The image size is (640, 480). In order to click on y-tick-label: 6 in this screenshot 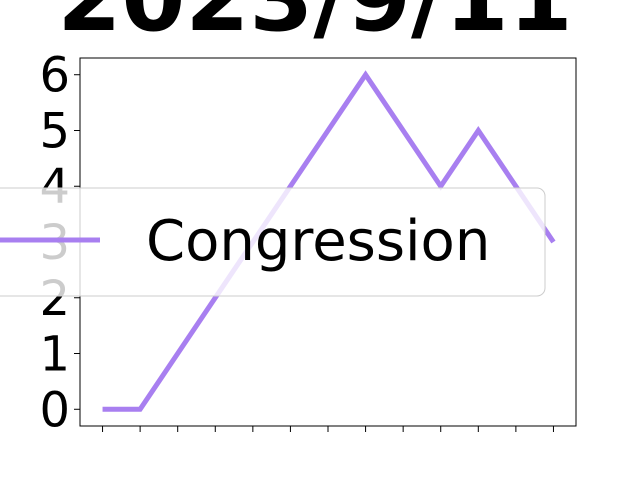, I will do `click(54, 76)`.